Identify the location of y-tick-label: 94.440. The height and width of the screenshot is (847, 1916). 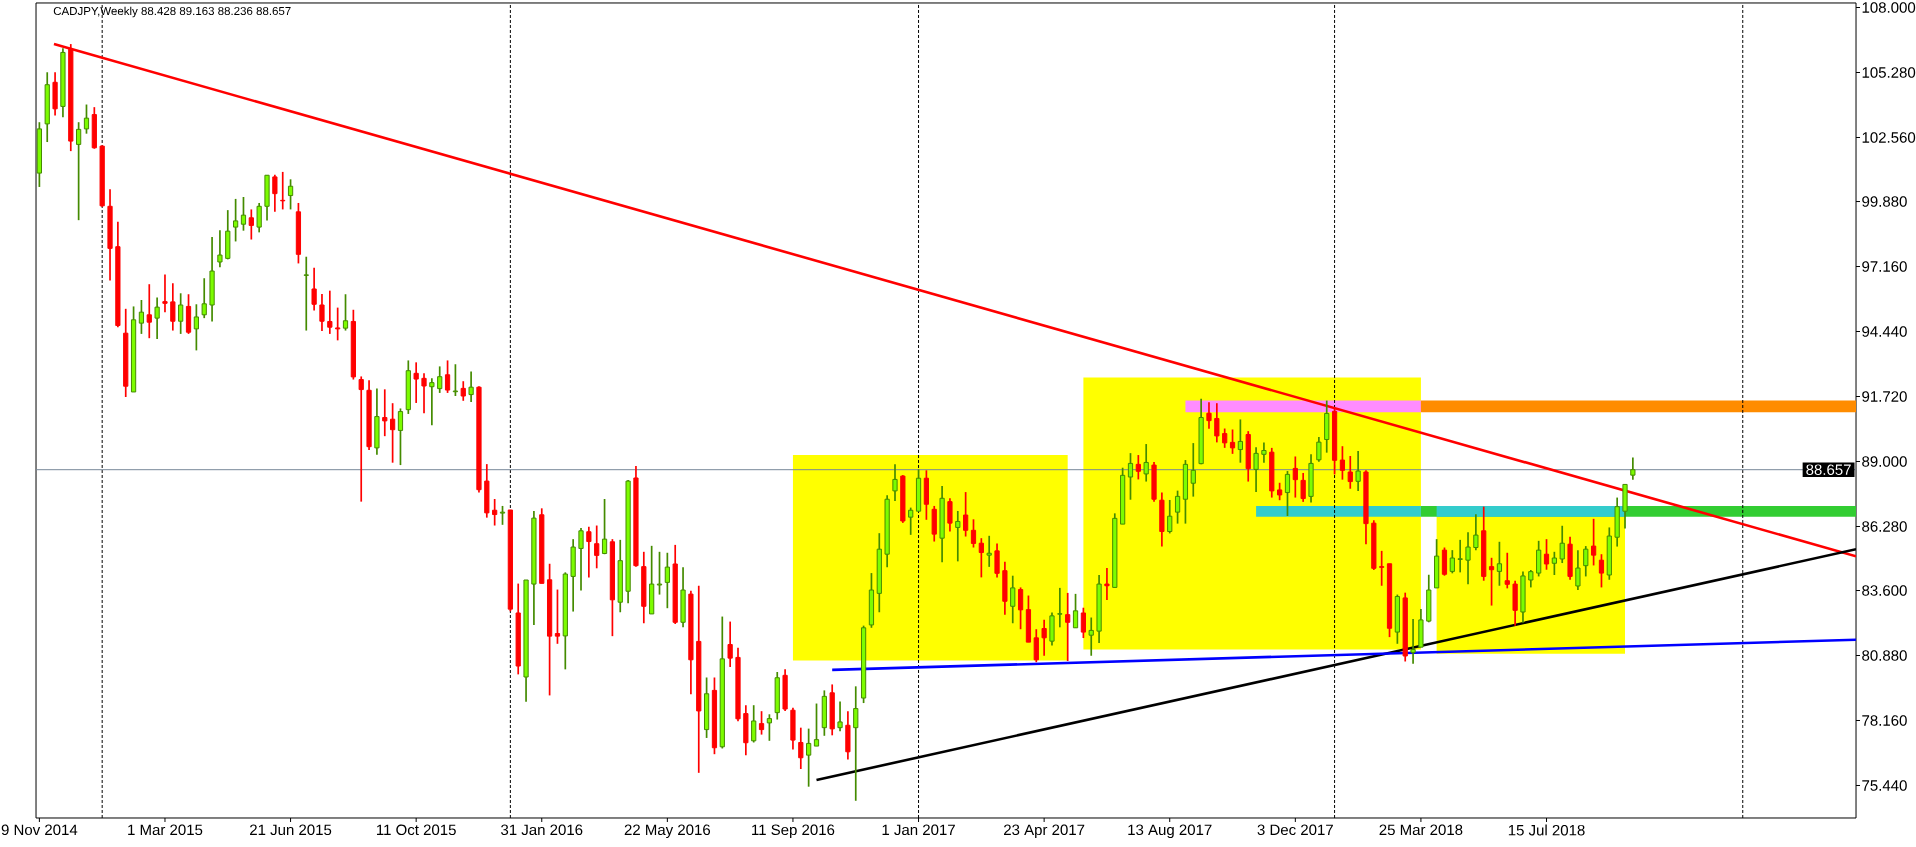
(1884, 331).